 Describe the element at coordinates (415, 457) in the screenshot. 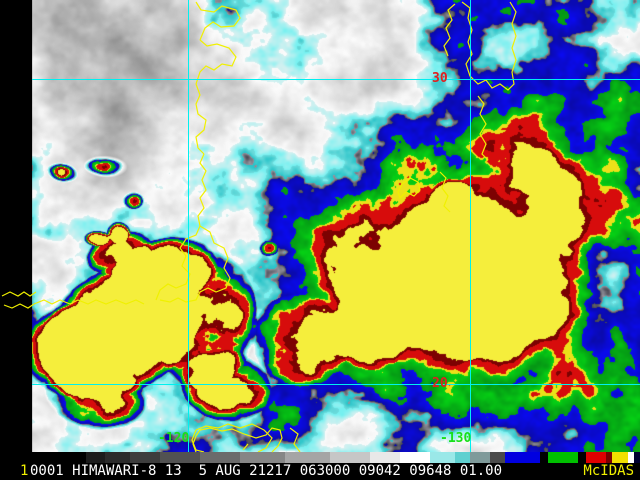

I see `enh-segment-white` at that location.